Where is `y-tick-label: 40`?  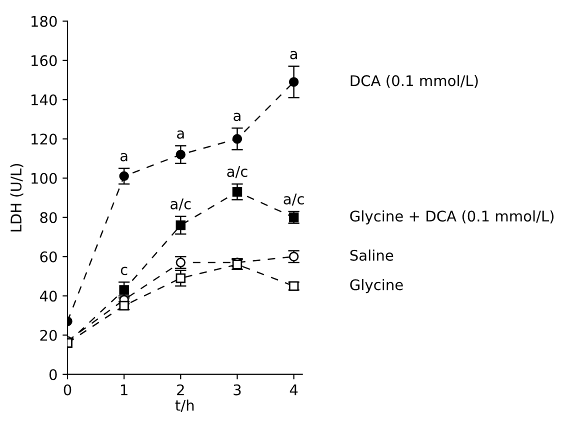 y-tick-label: 40 is located at coordinates (48, 296).